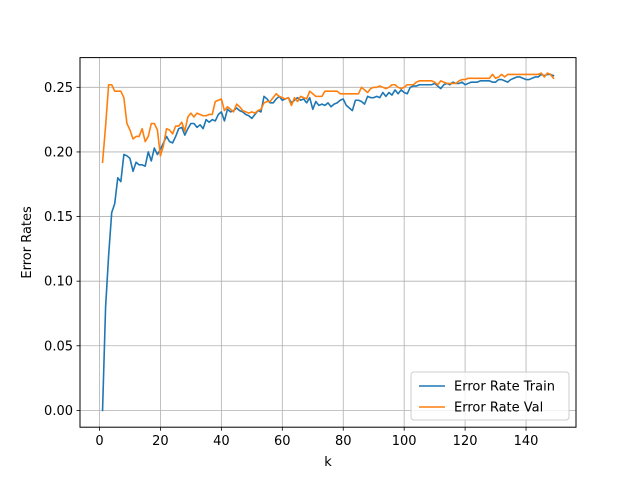 The height and width of the screenshot is (480, 640). What do you see at coordinates (58, 346) in the screenshot?
I see `y-tick-label: 0.05` at bounding box center [58, 346].